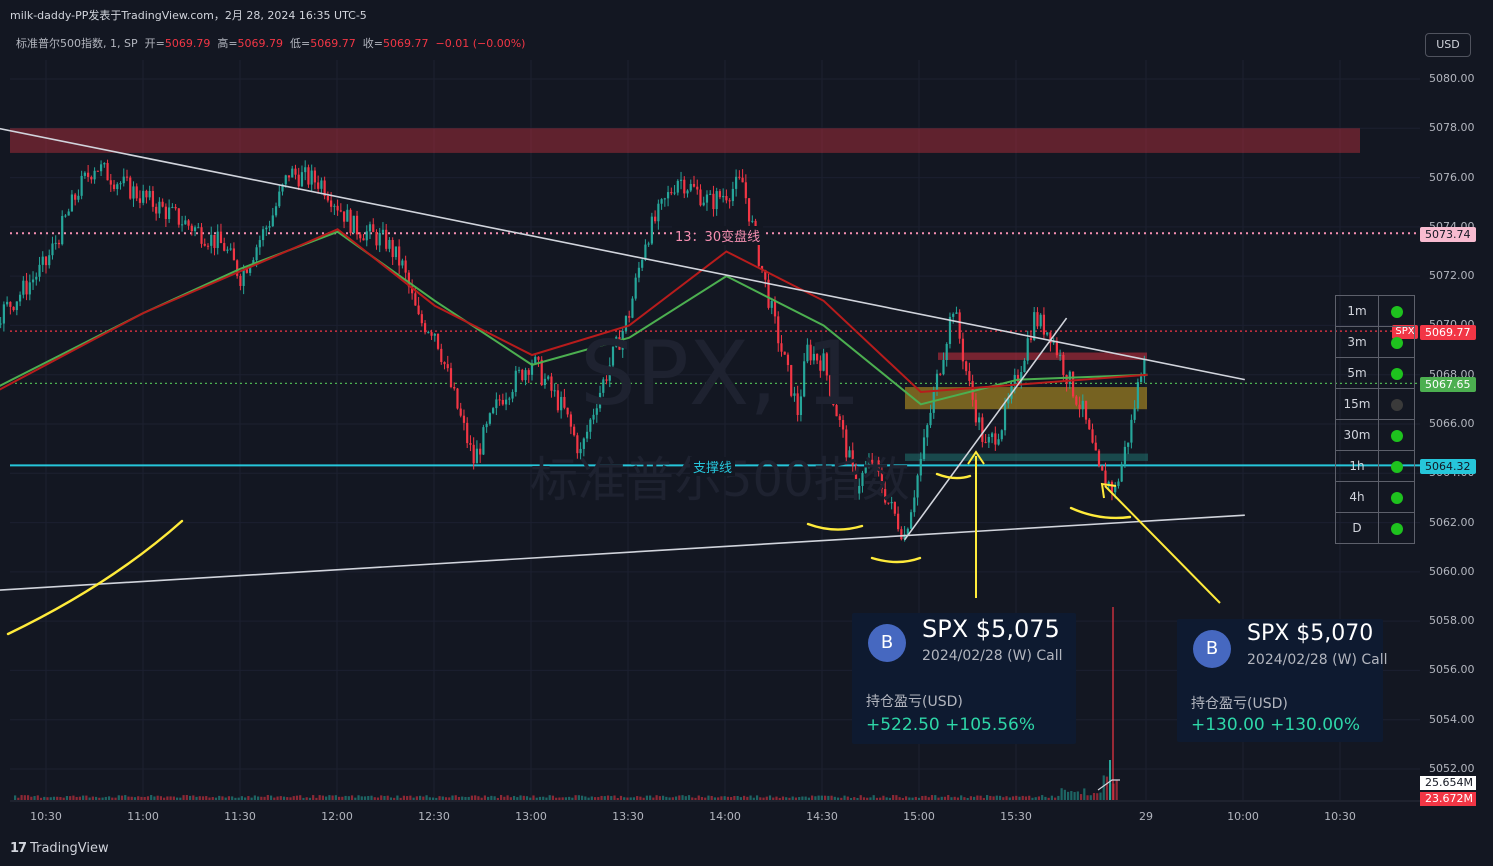  What do you see at coordinates (227, 43) in the screenshot?
I see `high-label: 高=` at bounding box center [227, 43].